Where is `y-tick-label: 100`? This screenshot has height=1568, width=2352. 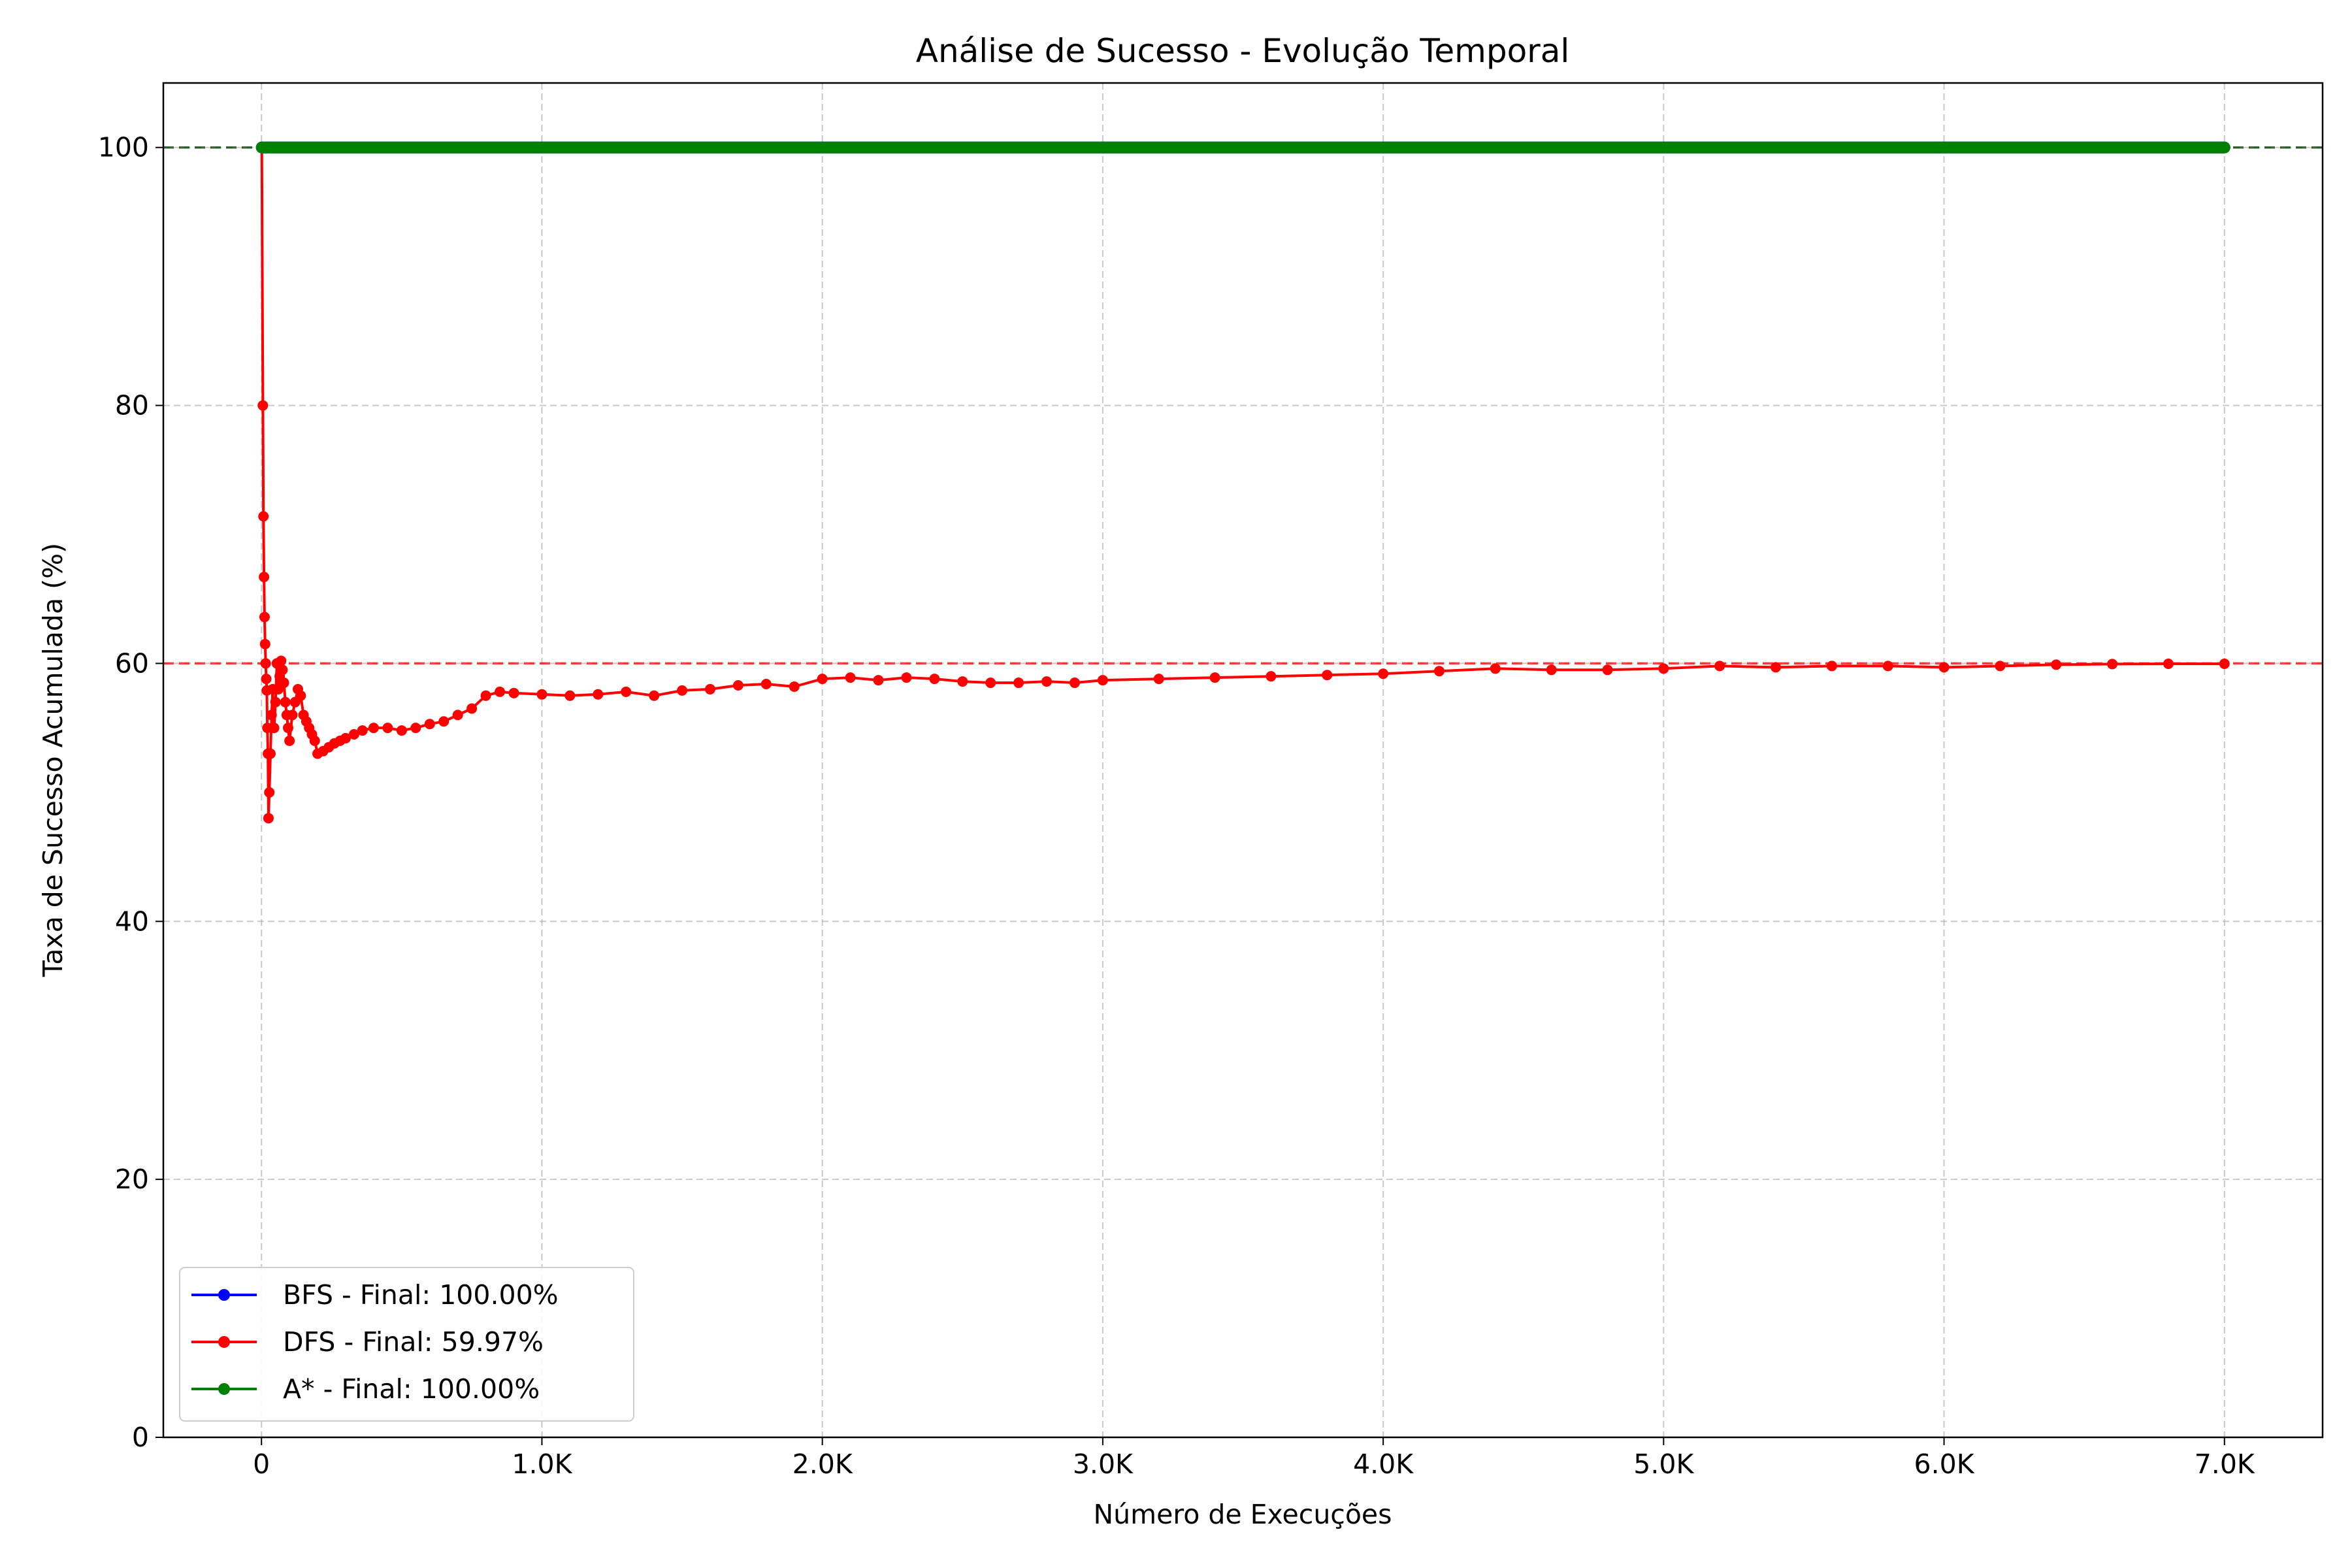 y-tick-label: 100 is located at coordinates (123, 147).